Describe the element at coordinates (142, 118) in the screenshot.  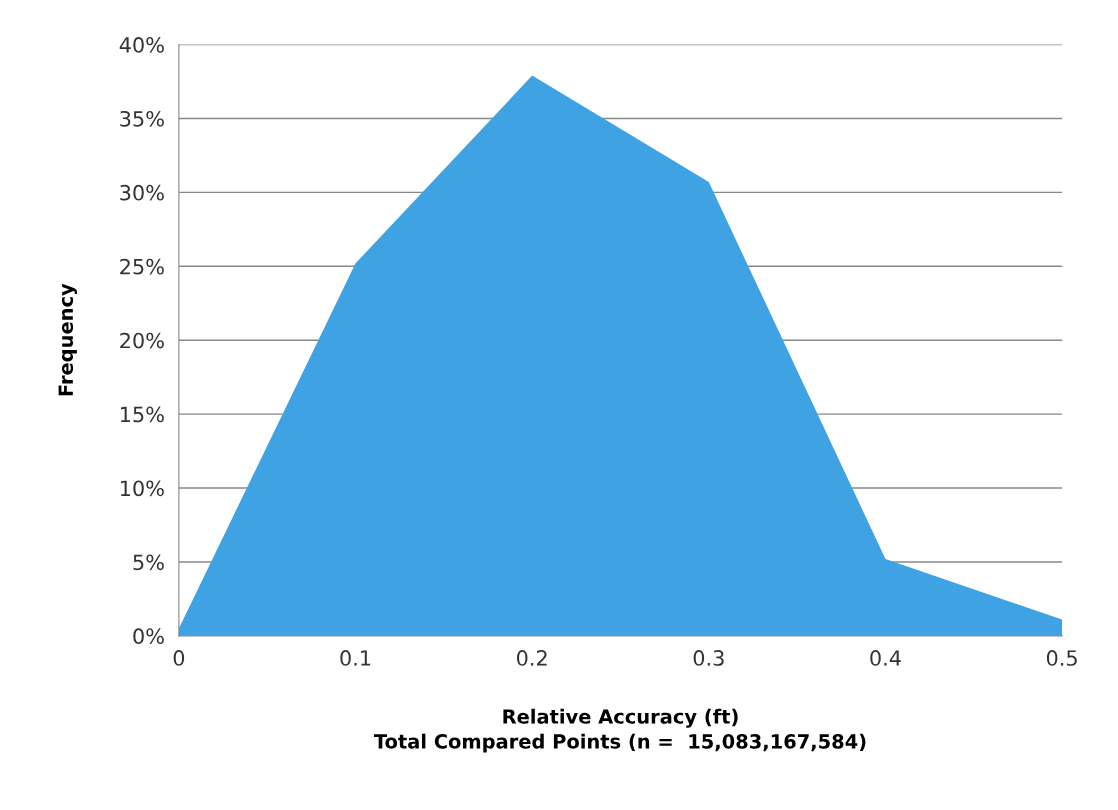
I see `y-tick-label: 35%` at that location.